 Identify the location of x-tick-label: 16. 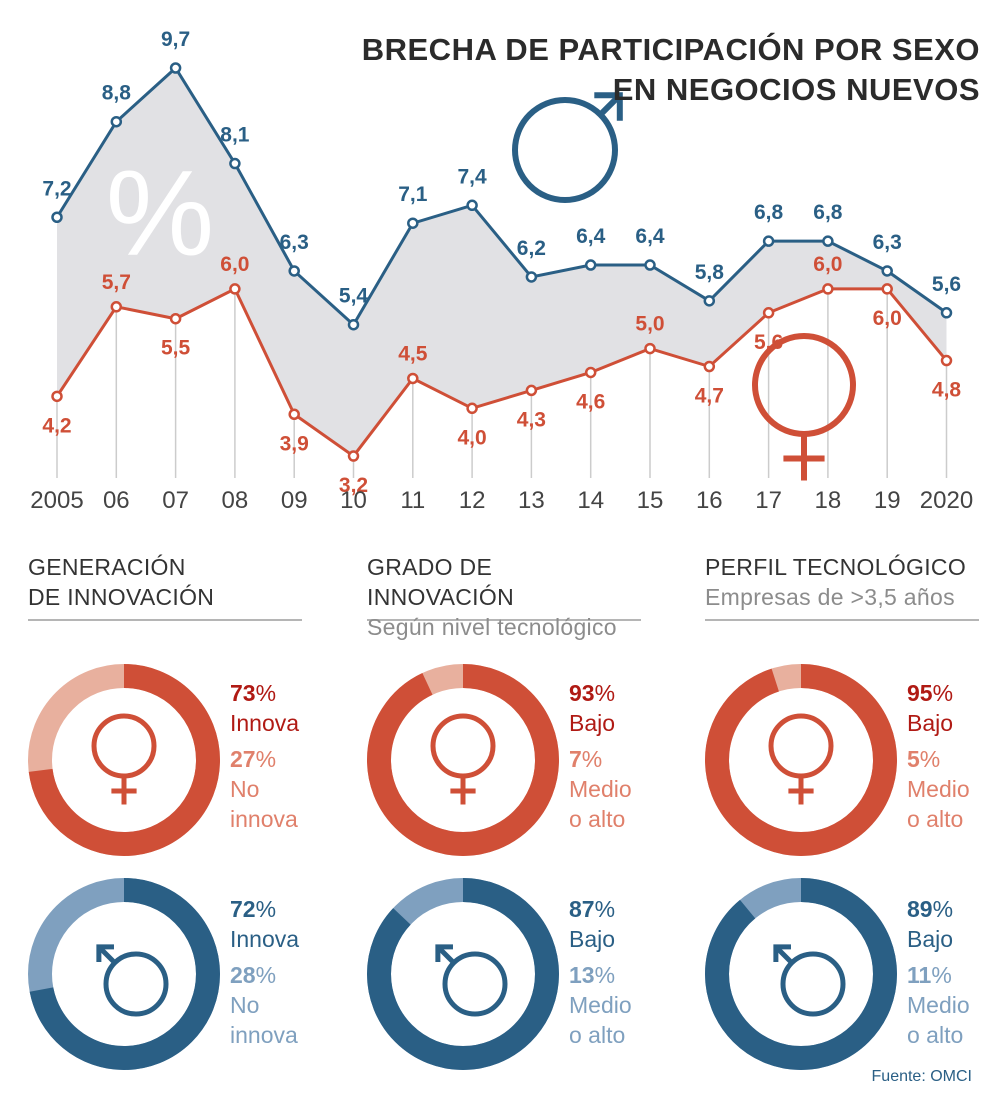
(709, 500).